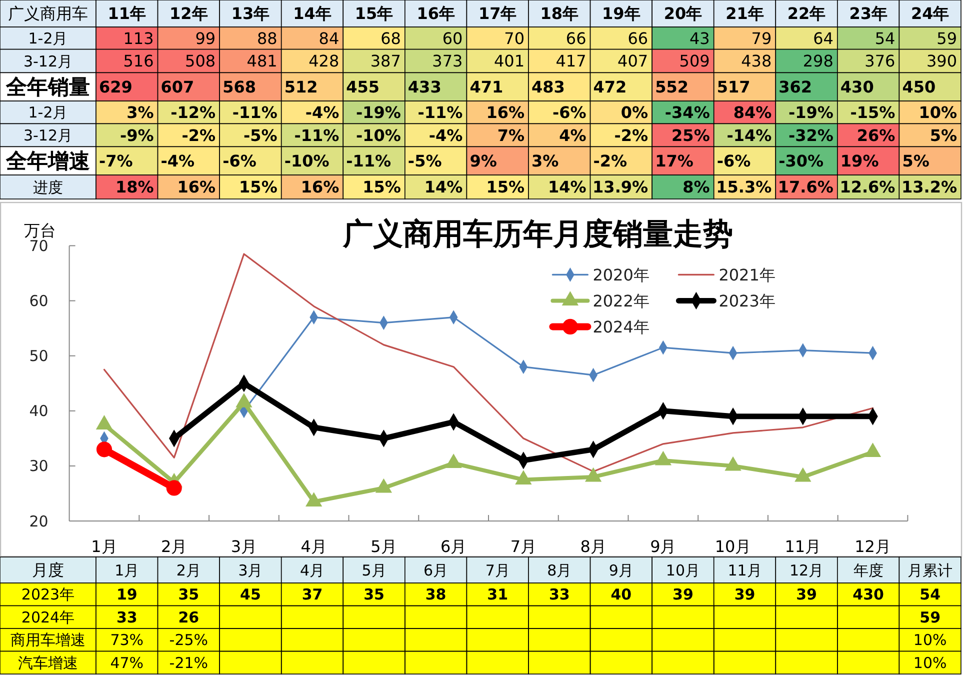 The width and height of the screenshot is (963, 675). Describe the element at coordinates (196, 187) in the screenshot. I see `data-label: 16%` at that location.